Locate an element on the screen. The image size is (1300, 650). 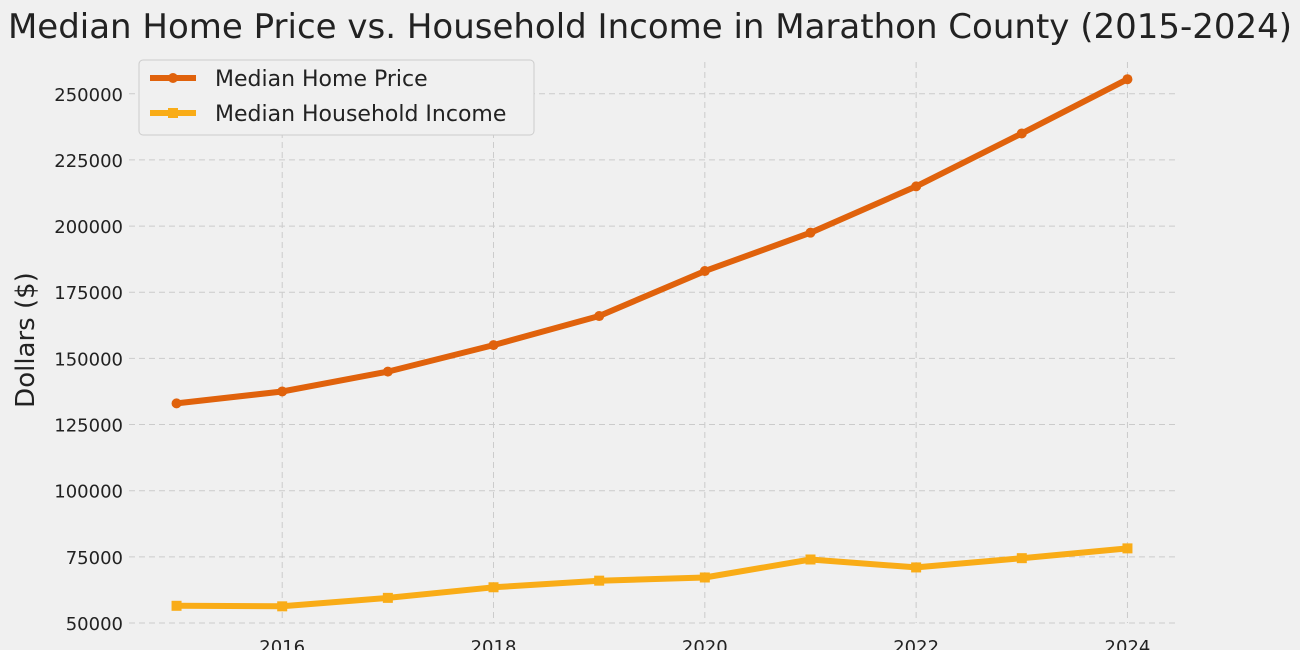
x-axis-ticks: 2016 2018 2020 2022 2024 is located at coordinates (704, 643).